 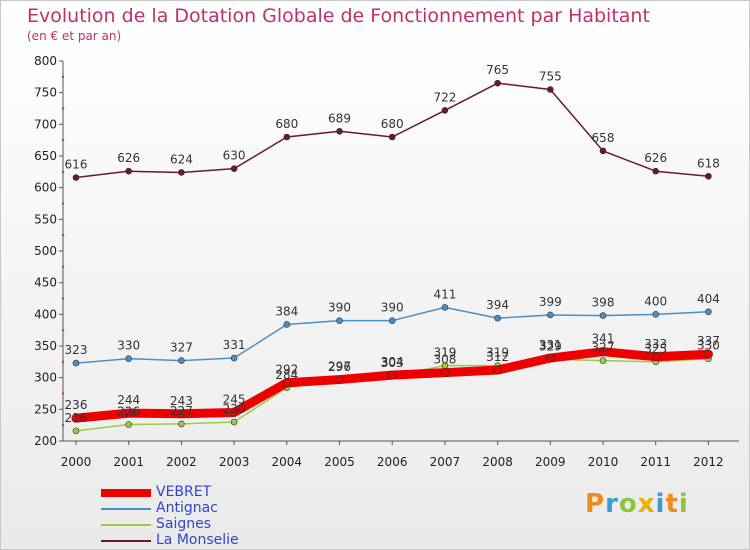 What do you see at coordinates (286, 124) in the screenshot?
I see `data-label-la-monselie: 680` at bounding box center [286, 124].